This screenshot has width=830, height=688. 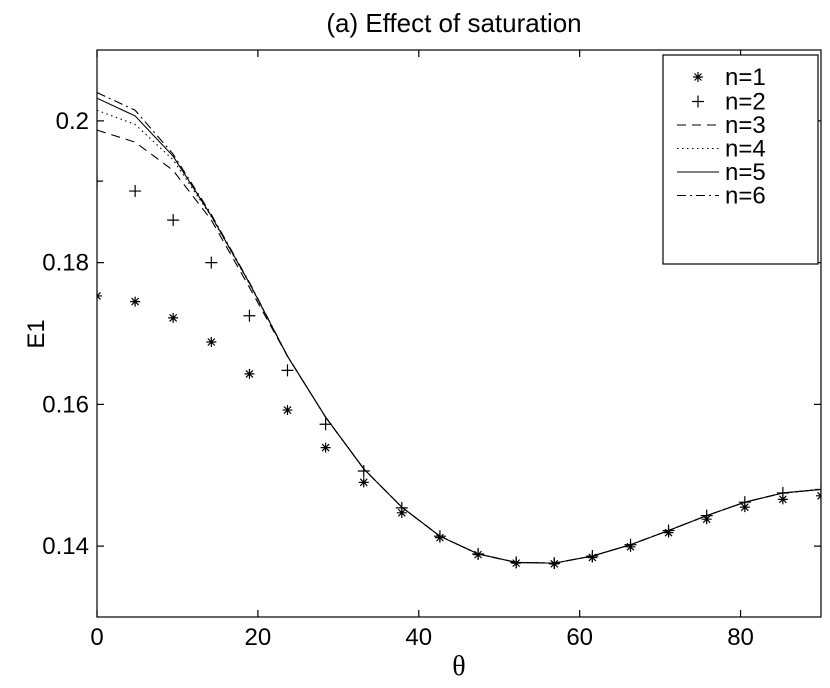 What do you see at coordinates (745, 125) in the screenshot?
I see `legend-entry-label: n=3` at bounding box center [745, 125].